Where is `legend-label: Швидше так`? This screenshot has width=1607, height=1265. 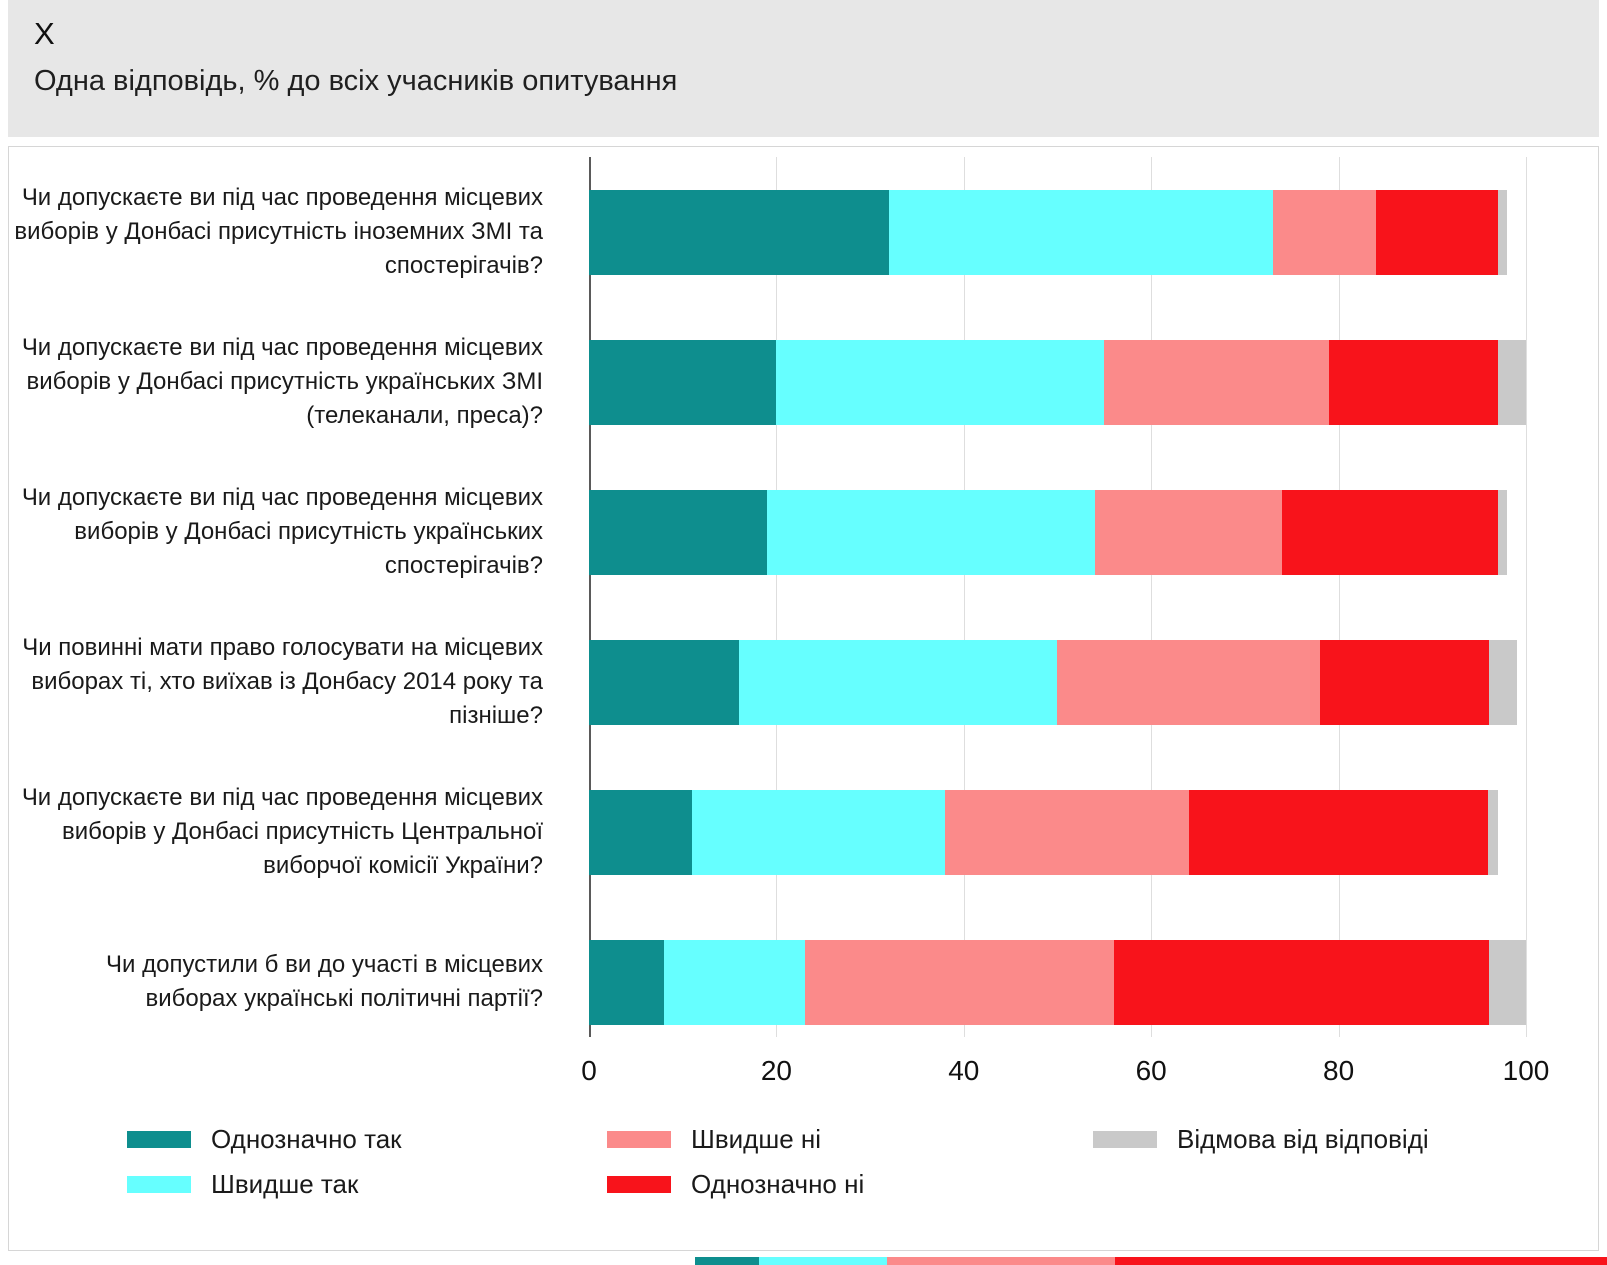 legend-label: Швидше так is located at coordinates (285, 1183).